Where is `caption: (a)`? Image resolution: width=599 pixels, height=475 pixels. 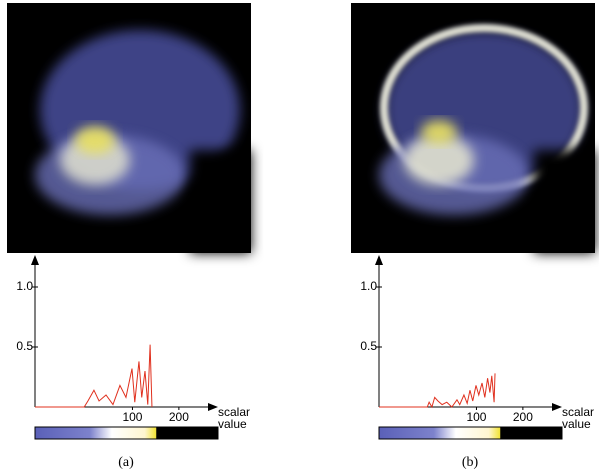
caption: (a) is located at coordinates (126, 462).